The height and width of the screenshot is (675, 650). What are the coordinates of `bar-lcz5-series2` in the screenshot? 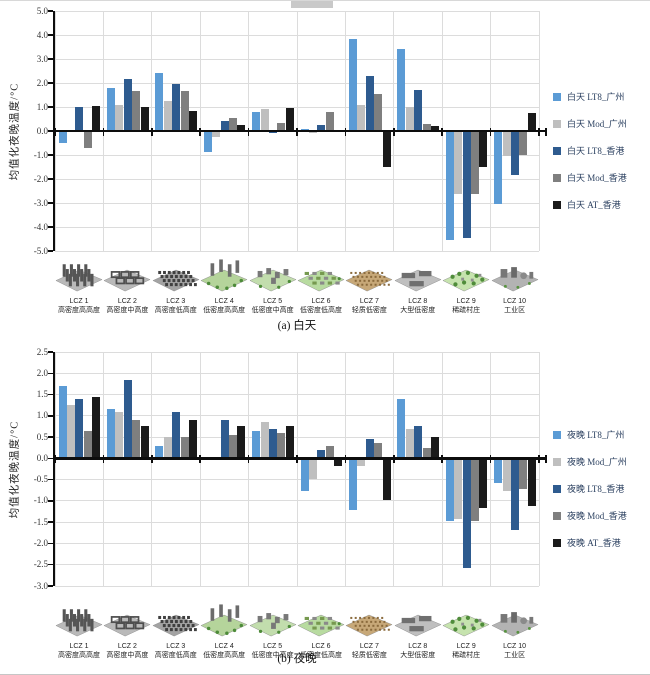 It's located at (264, 440).